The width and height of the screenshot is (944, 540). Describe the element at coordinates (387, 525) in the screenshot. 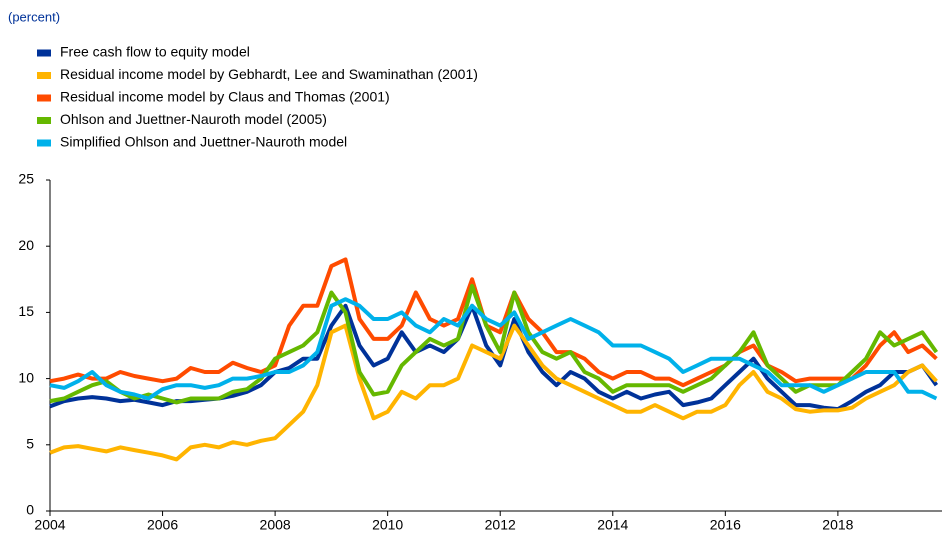

I see `x-tick-label: 2010` at that location.